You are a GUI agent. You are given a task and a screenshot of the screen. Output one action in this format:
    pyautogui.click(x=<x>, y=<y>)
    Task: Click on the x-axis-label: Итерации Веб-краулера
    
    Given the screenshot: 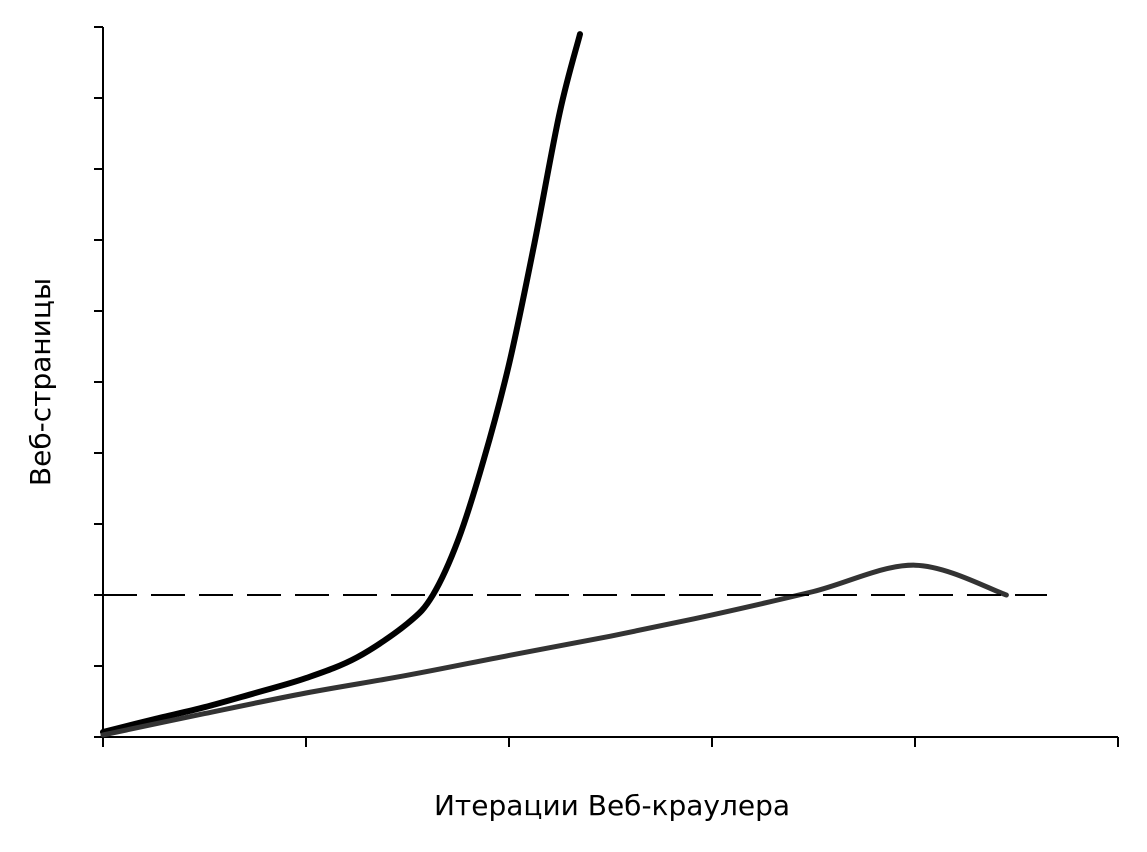 What is the action you would take?
    pyautogui.click(x=612, y=805)
    